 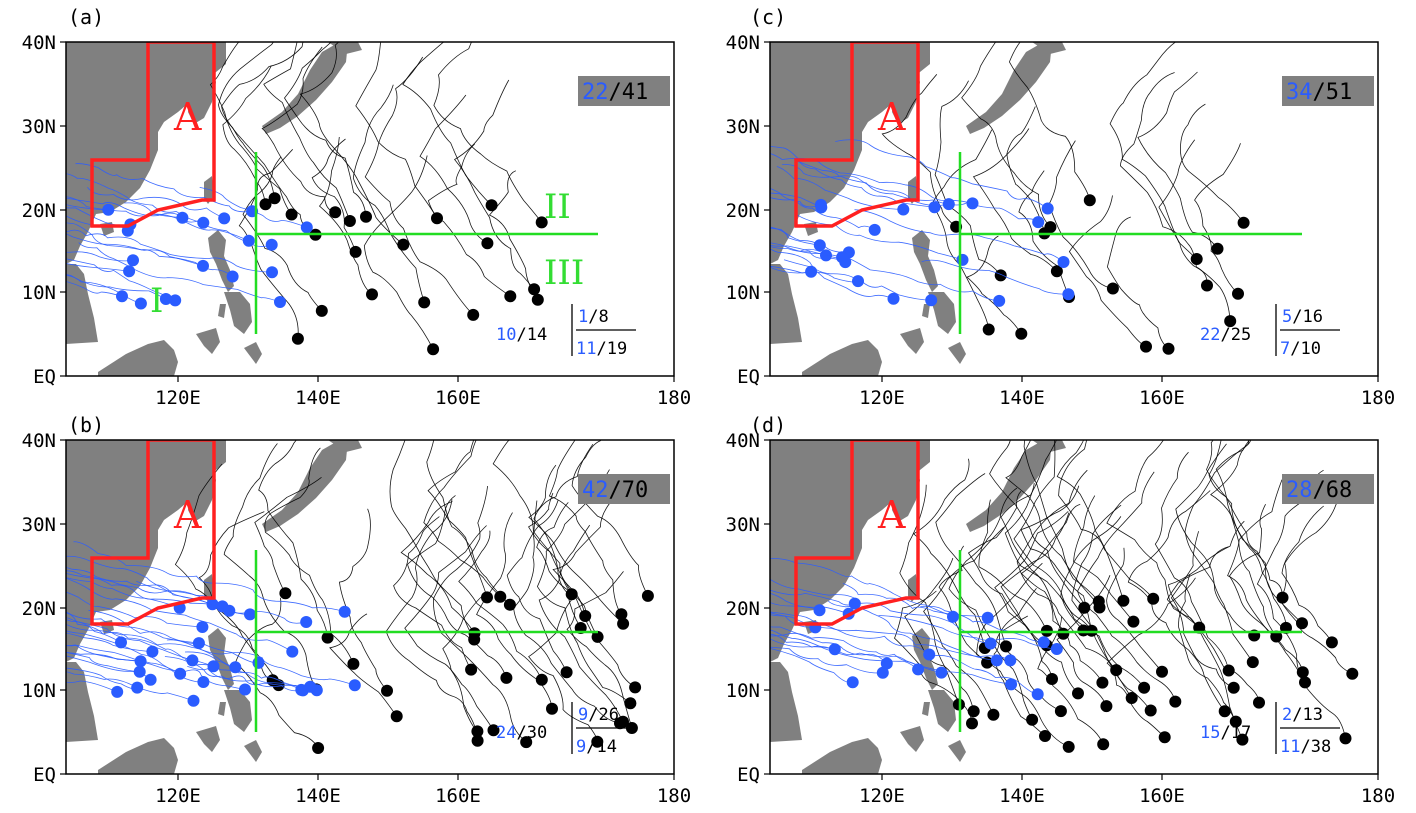 I want to click on count-badge, so click(x=1328, y=489).